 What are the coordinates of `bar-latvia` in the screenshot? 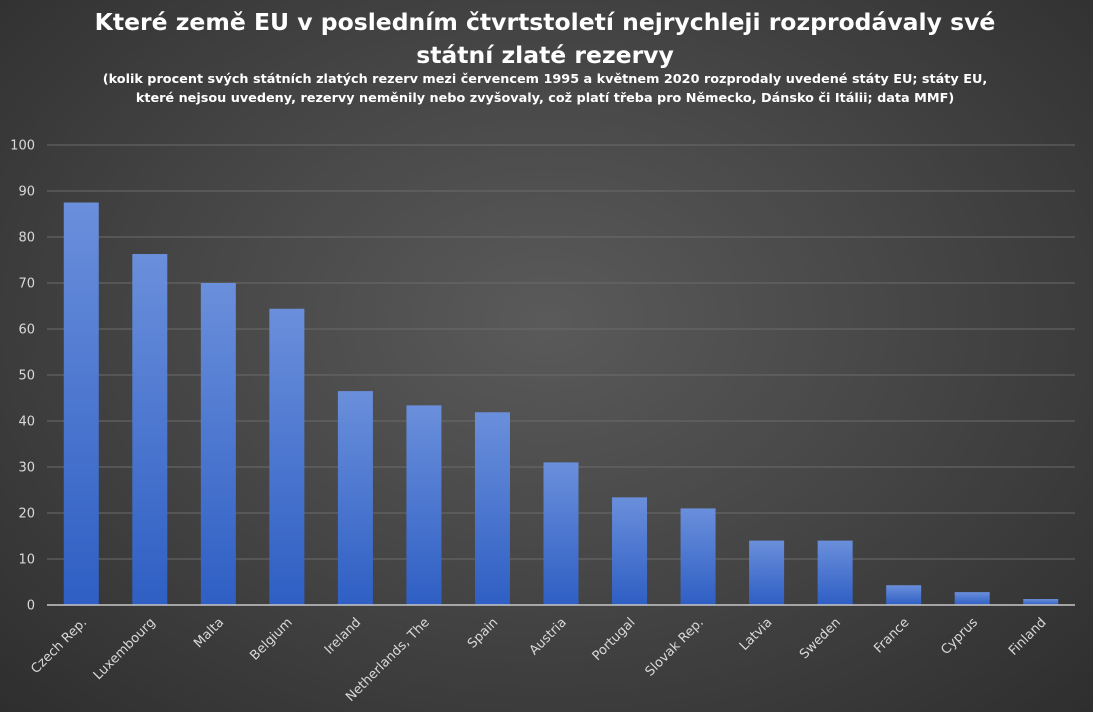 It's located at (767, 572).